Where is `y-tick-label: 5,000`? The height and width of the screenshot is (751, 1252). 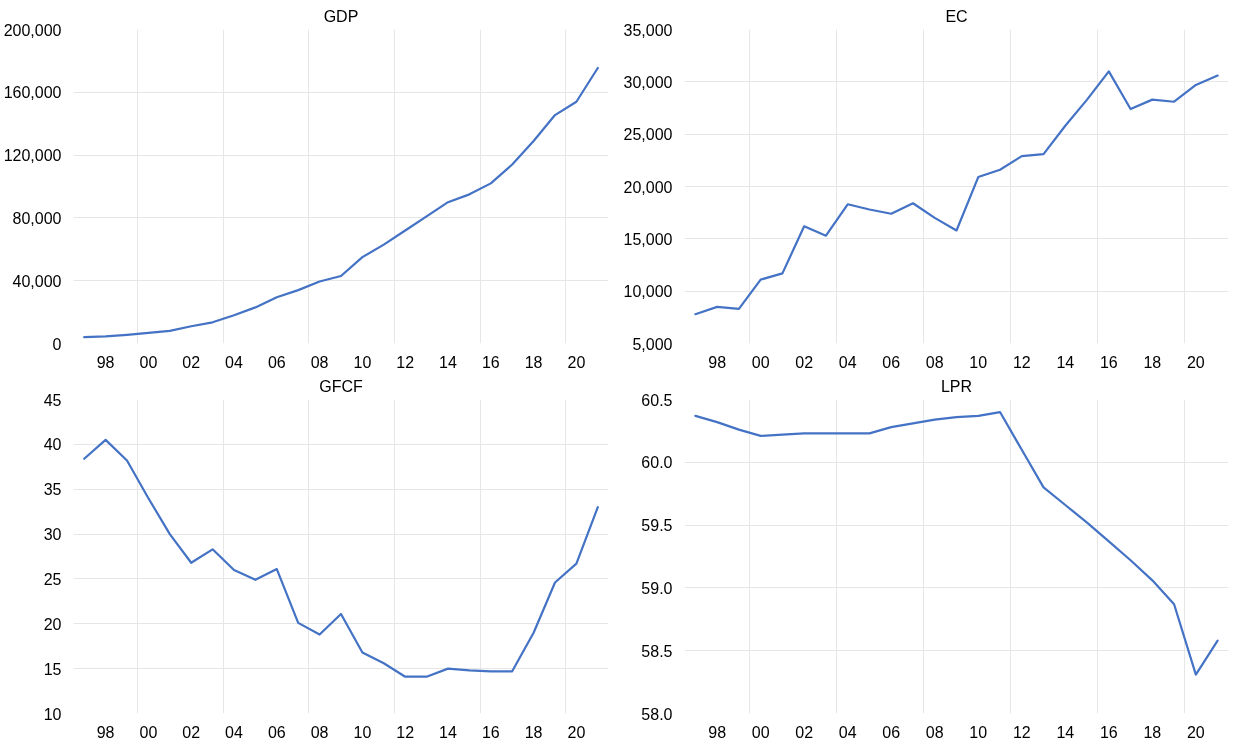
y-tick-label: 5,000 is located at coordinates (652, 344).